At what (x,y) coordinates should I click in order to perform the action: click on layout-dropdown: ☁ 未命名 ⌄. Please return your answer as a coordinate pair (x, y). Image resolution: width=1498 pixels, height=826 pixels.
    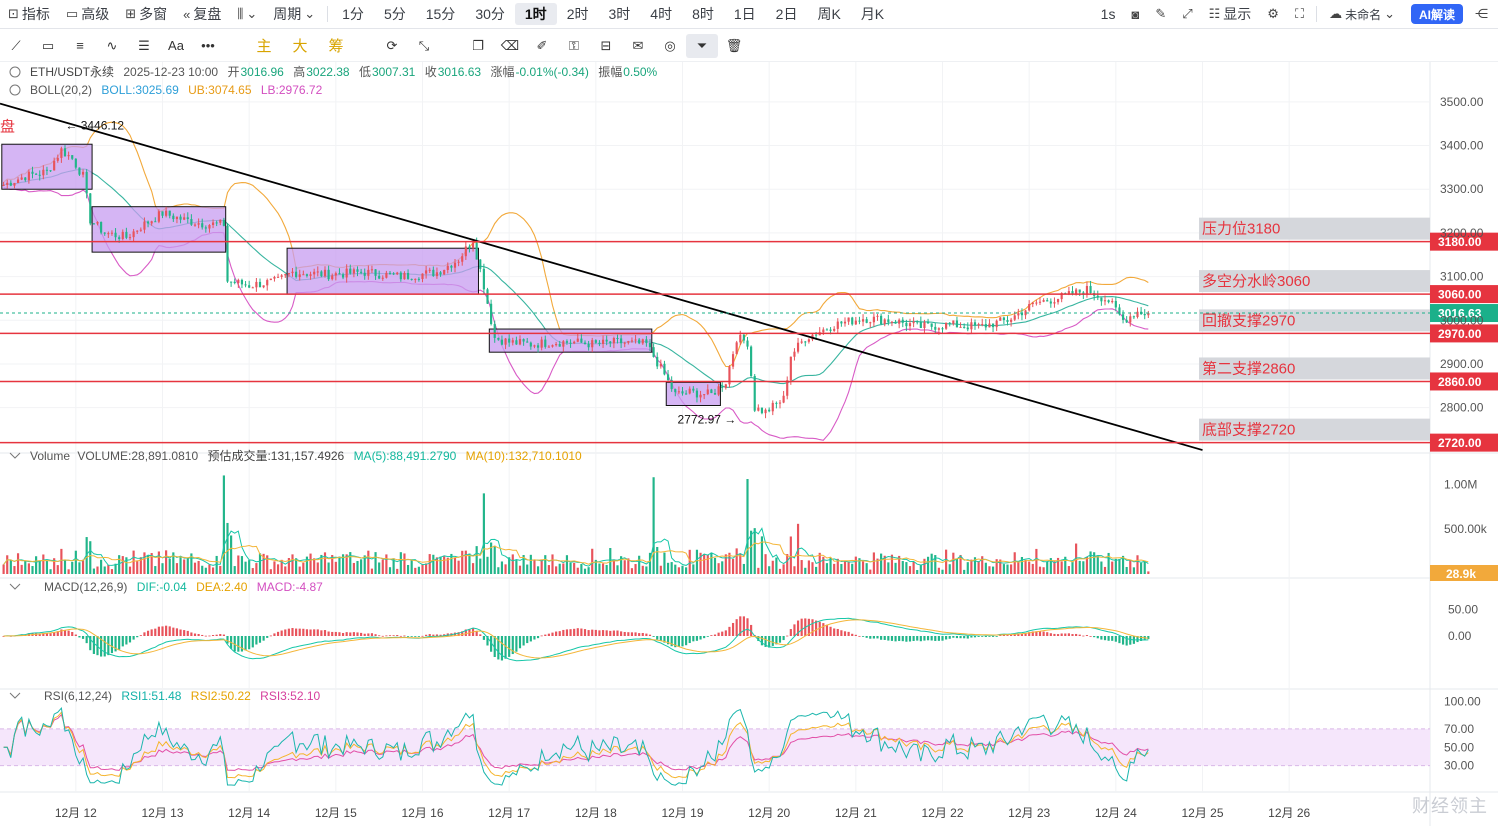
    Looking at the image, I should click on (1362, 14).